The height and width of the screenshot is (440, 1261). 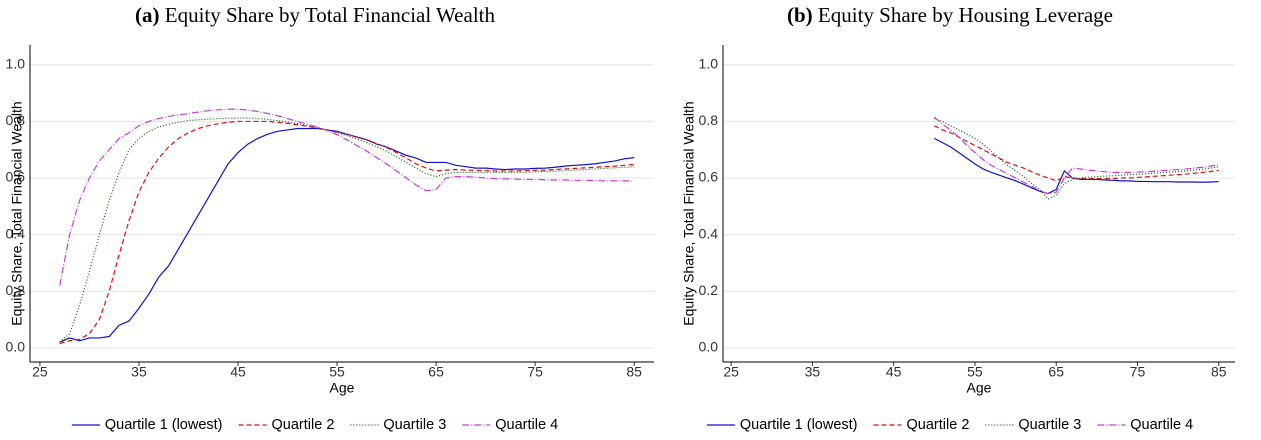 I want to click on title-text: Equity Share by Total Financial Wealth, so click(x=330, y=15).